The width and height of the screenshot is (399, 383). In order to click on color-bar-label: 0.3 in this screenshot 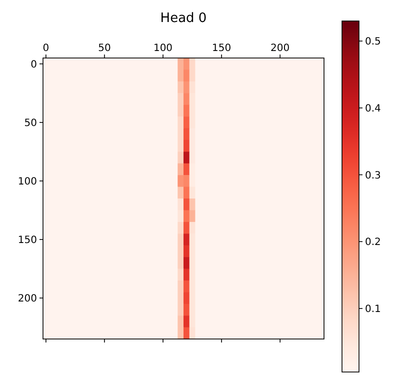, I will do `click(373, 176)`.